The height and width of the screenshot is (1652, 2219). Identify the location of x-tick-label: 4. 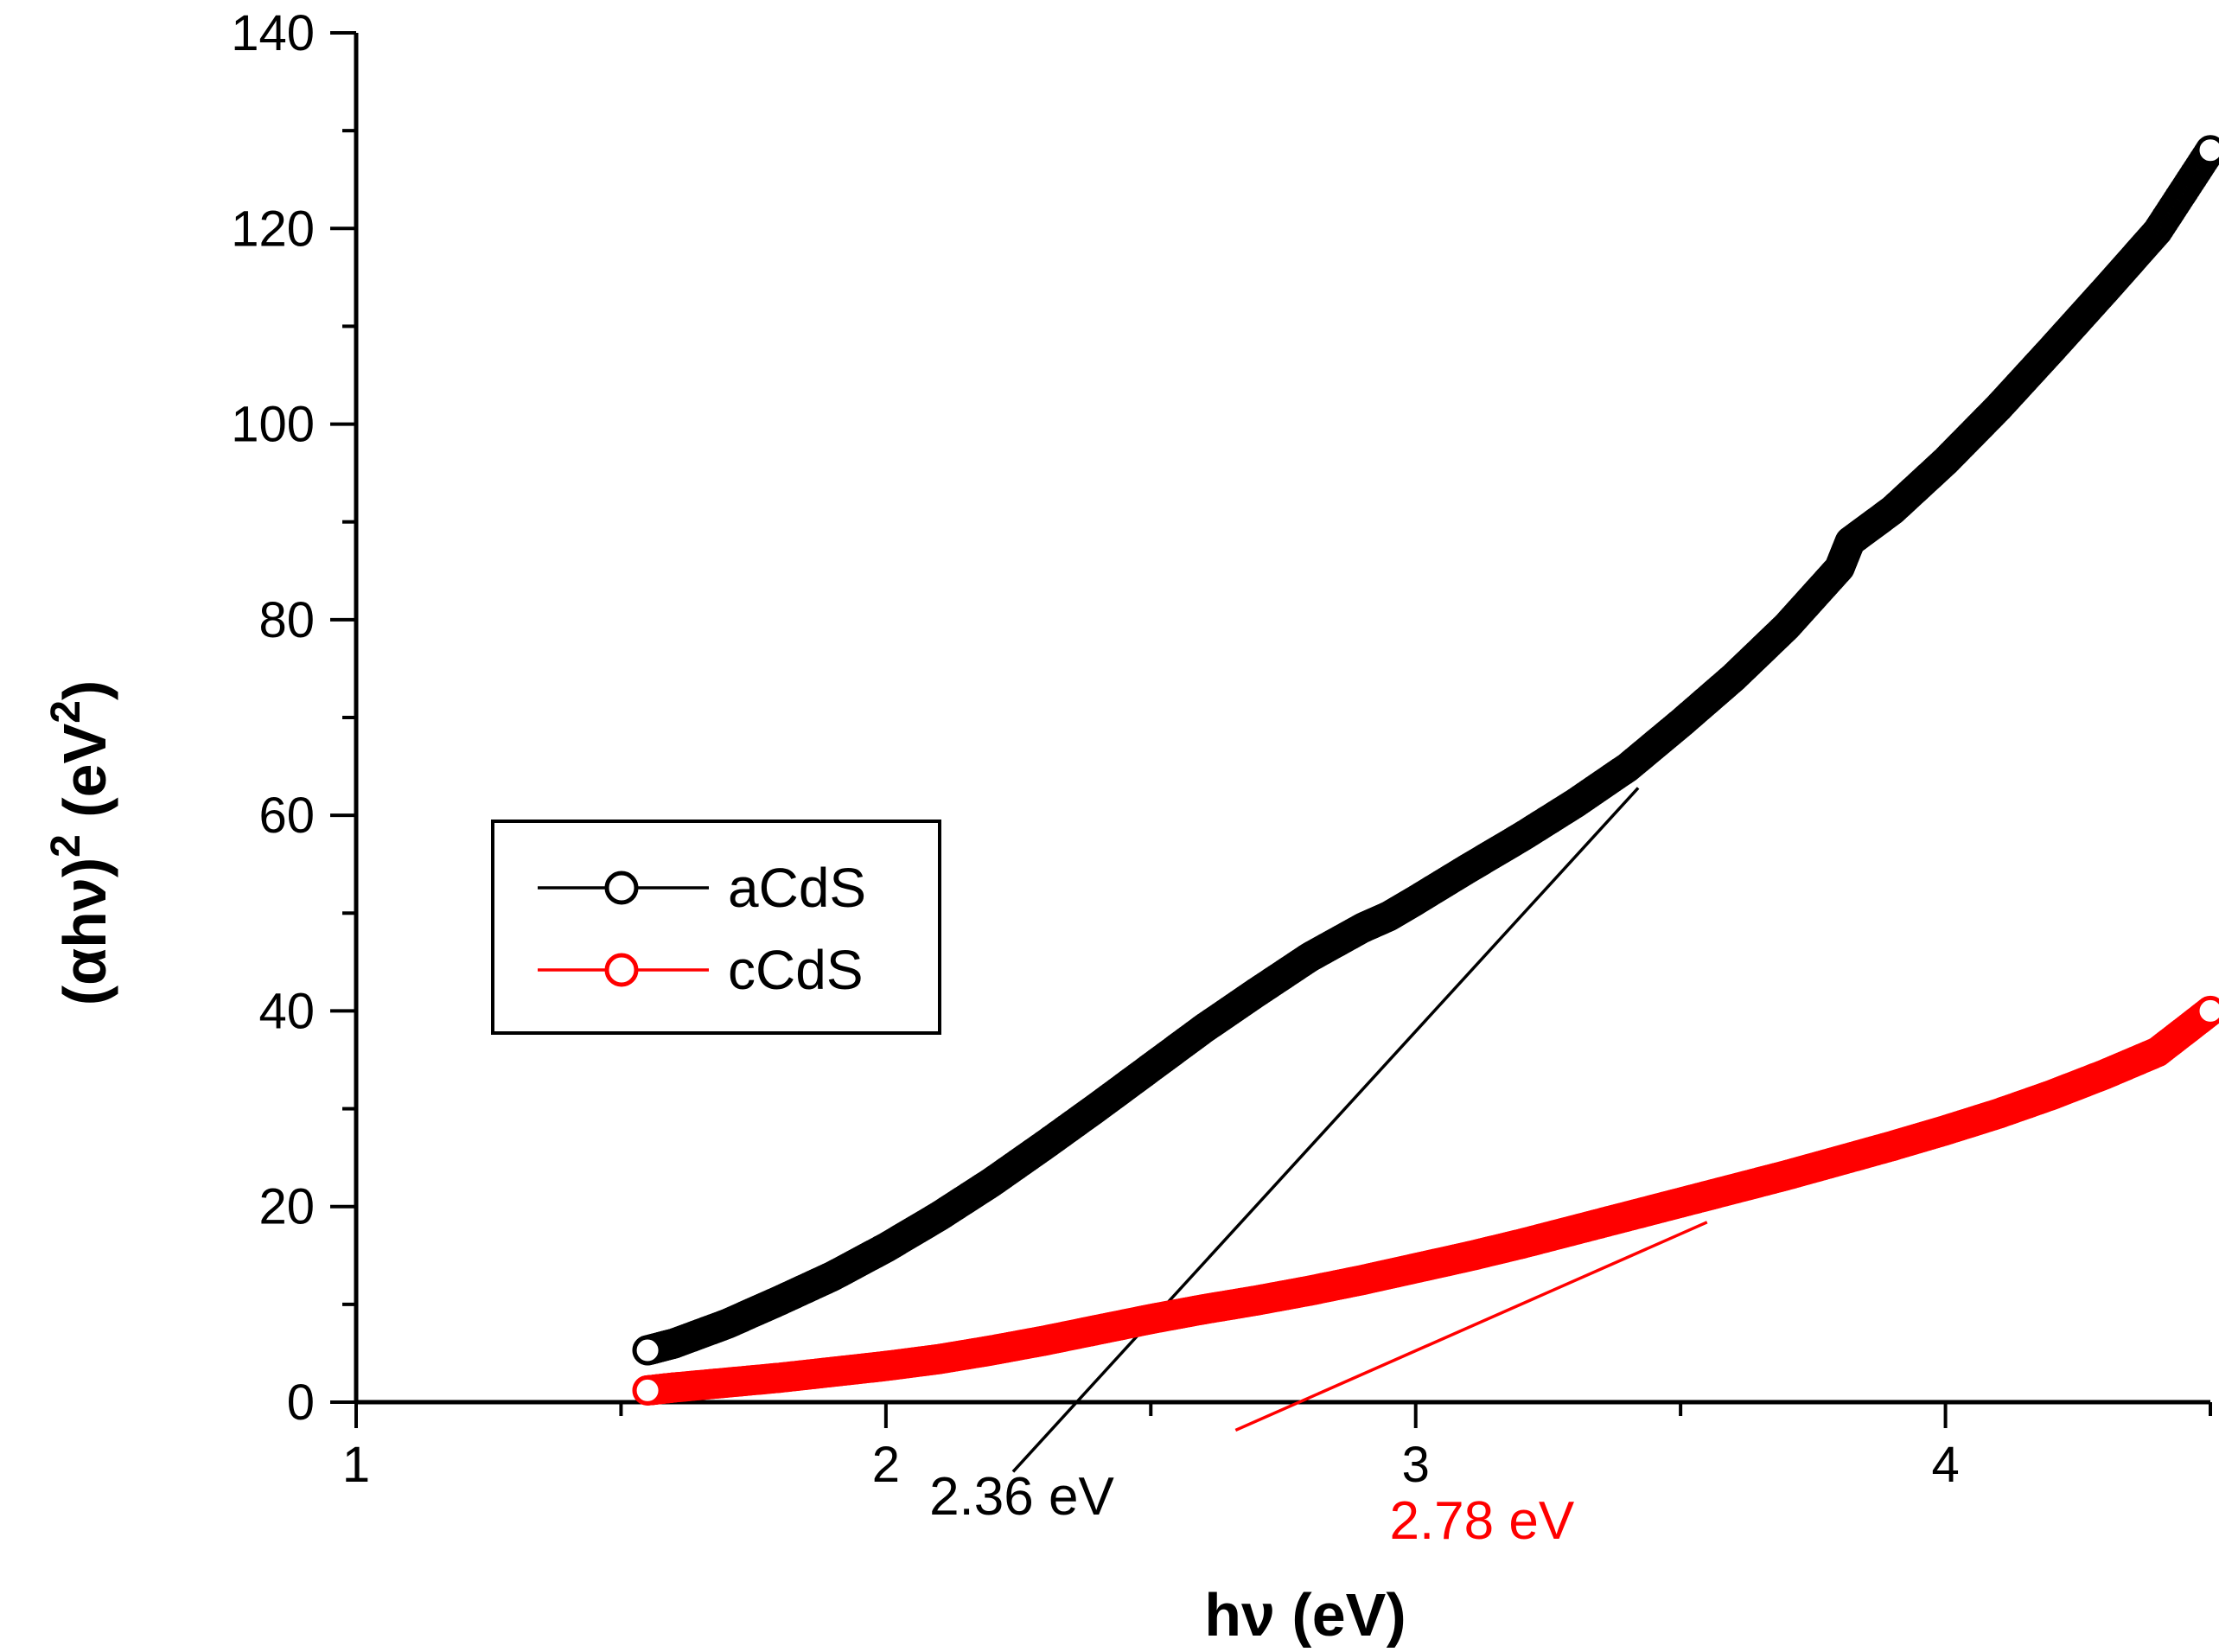
(1945, 1465).